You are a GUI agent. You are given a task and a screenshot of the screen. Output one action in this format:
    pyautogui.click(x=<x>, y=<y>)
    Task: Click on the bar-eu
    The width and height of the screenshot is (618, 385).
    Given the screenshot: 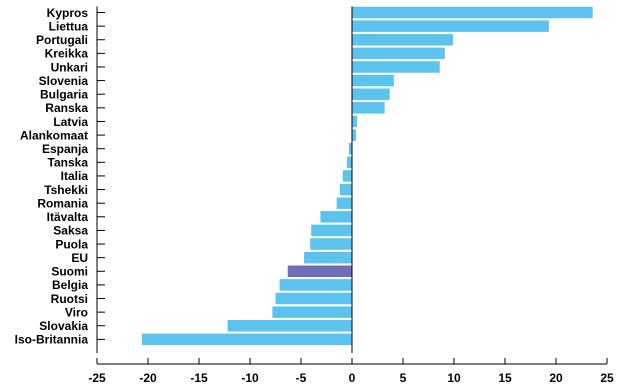 What is the action you would take?
    pyautogui.click(x=328, y=258)
    